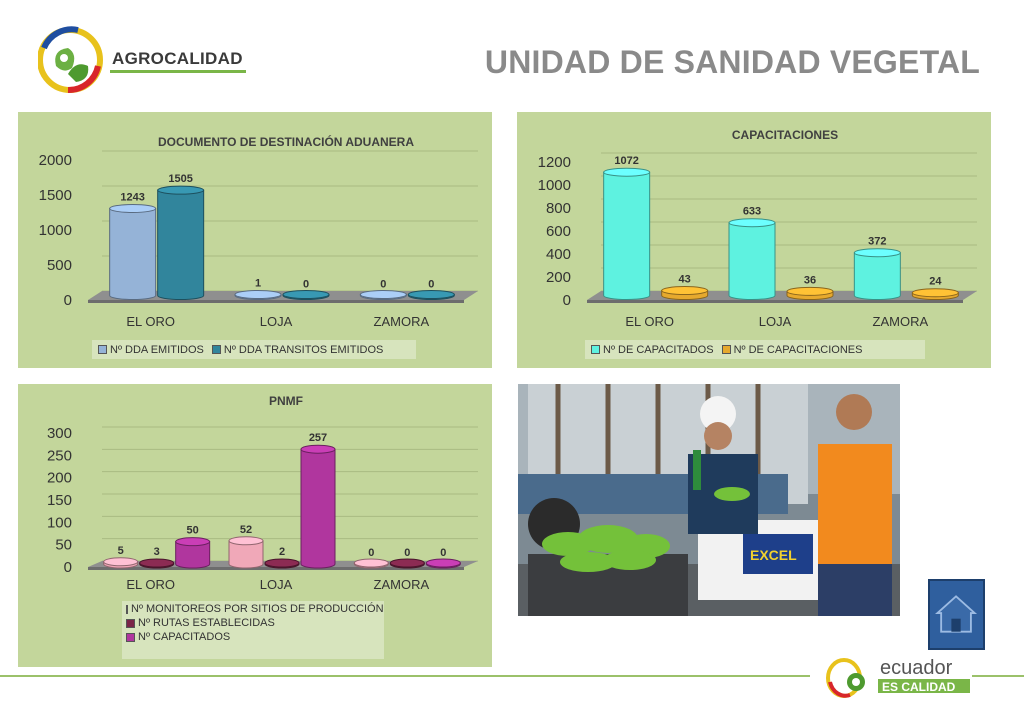 The width and height of the screenshot is (1024, 709). Describe the element at coordinates (55, 195) in the screenshot. I see `y-tick-label: 1500` at that location.